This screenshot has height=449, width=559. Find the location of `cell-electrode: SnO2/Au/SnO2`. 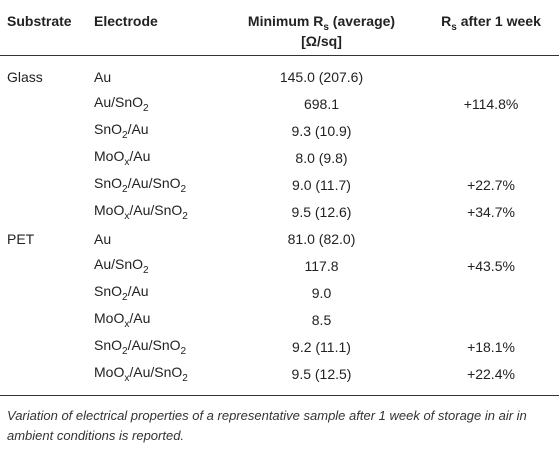

cell-electrode: SnO2/Au/SnO2 is located at coordinates (154, 347).